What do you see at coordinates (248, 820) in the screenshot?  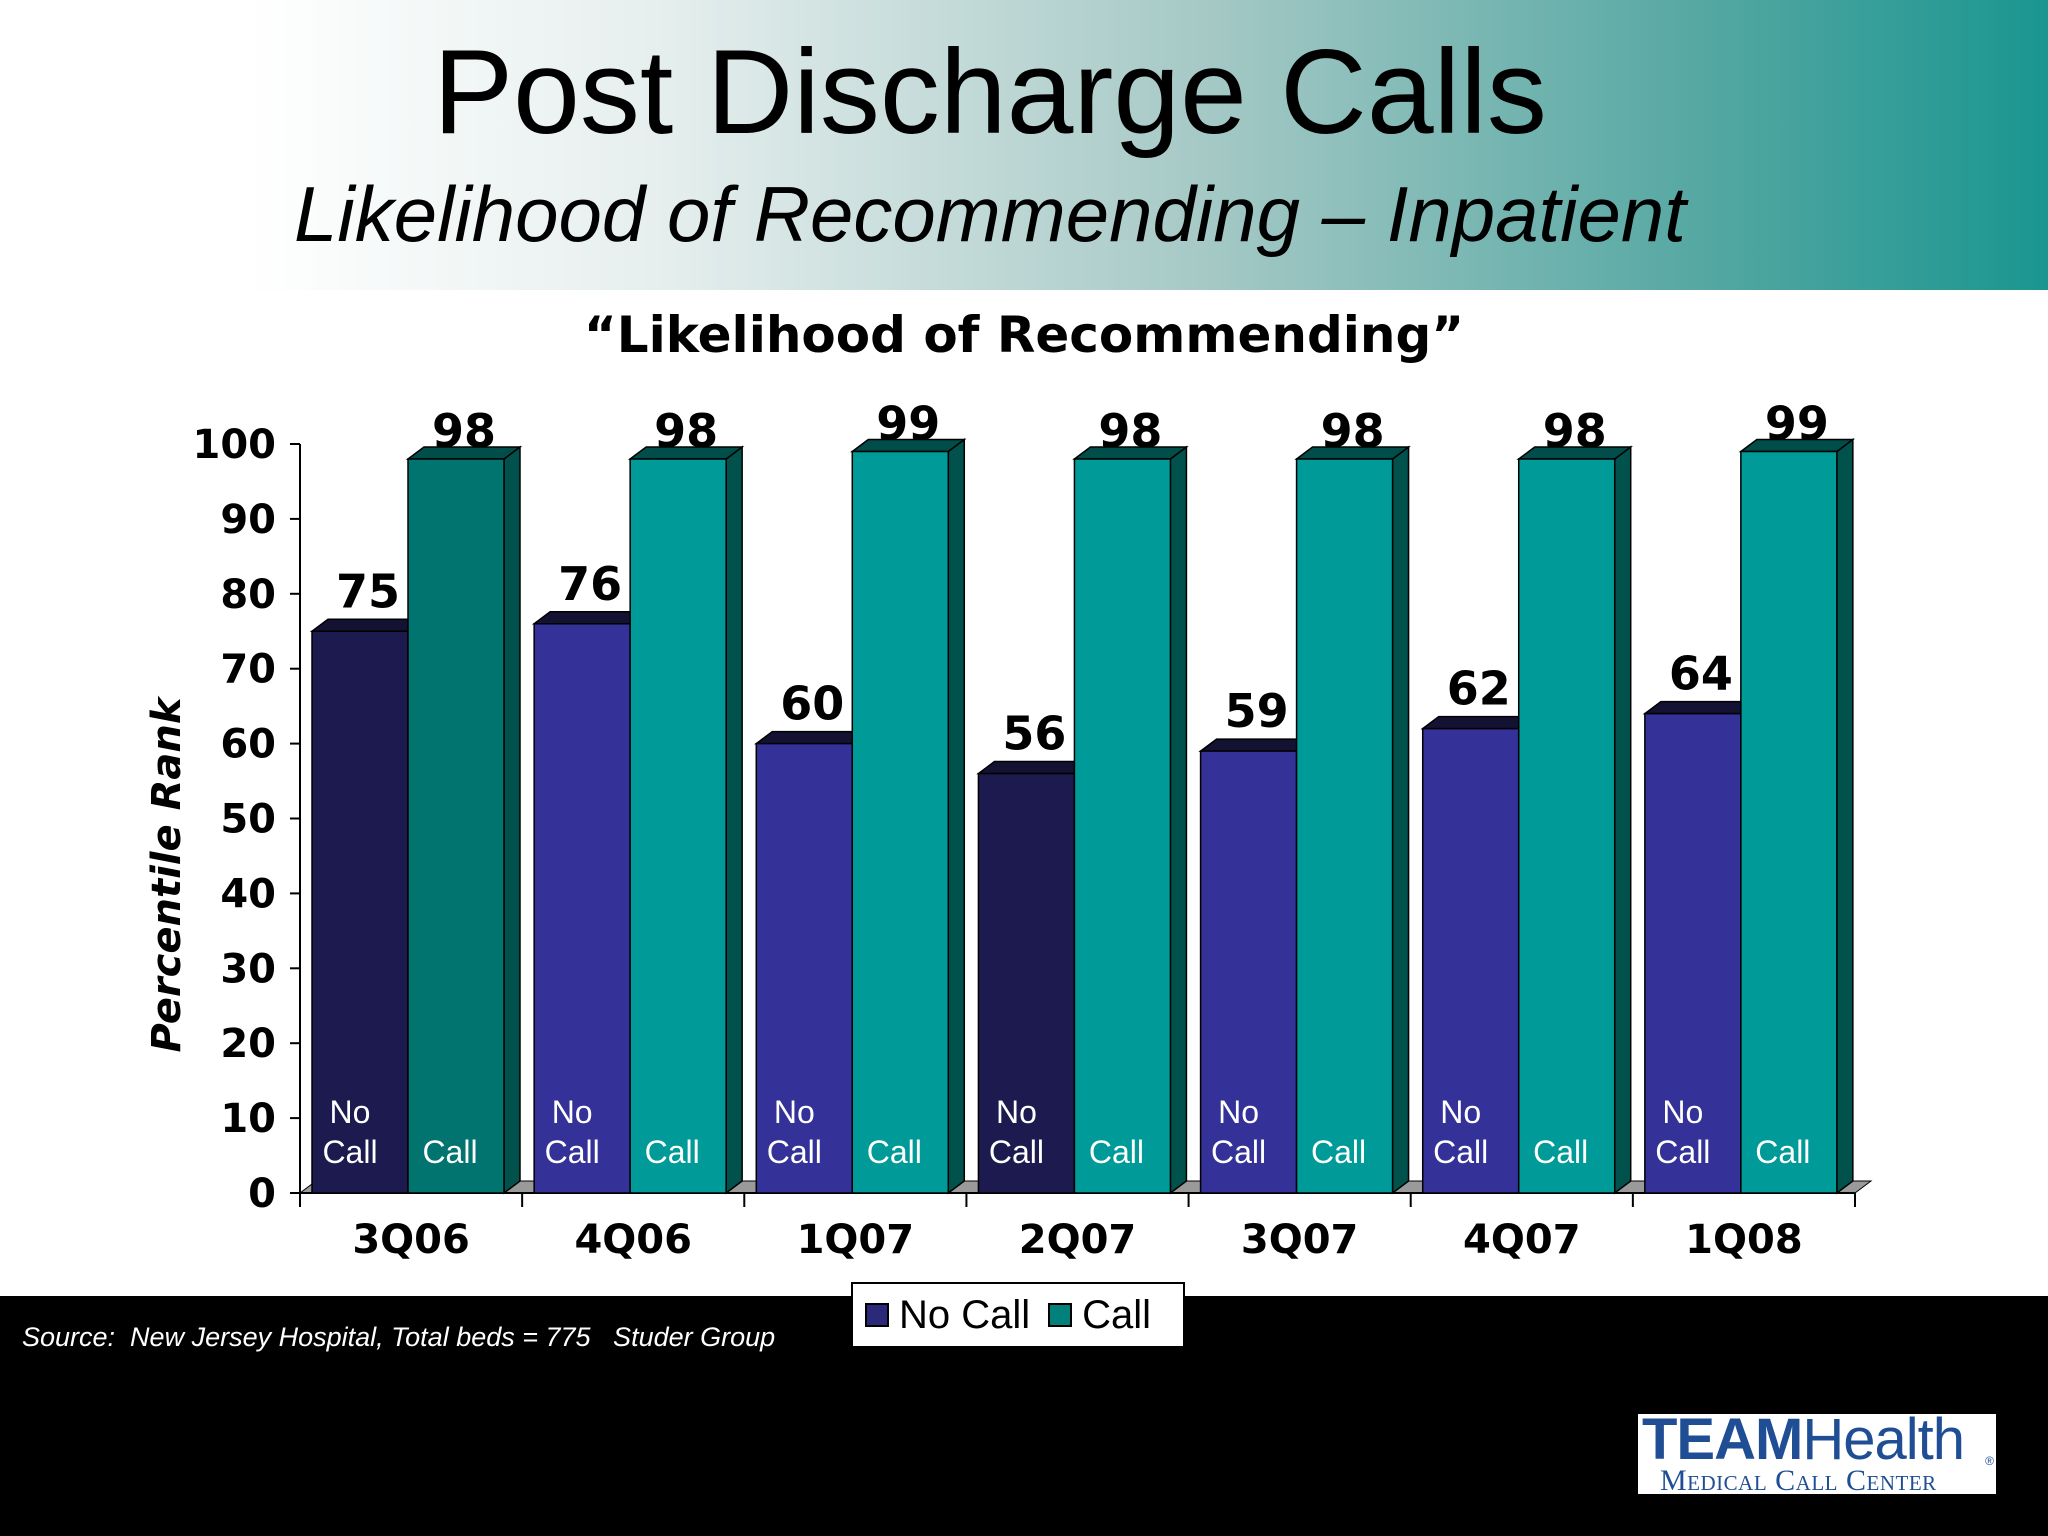 I see `y-tick-label: 50` at bounding box center [248, 820].